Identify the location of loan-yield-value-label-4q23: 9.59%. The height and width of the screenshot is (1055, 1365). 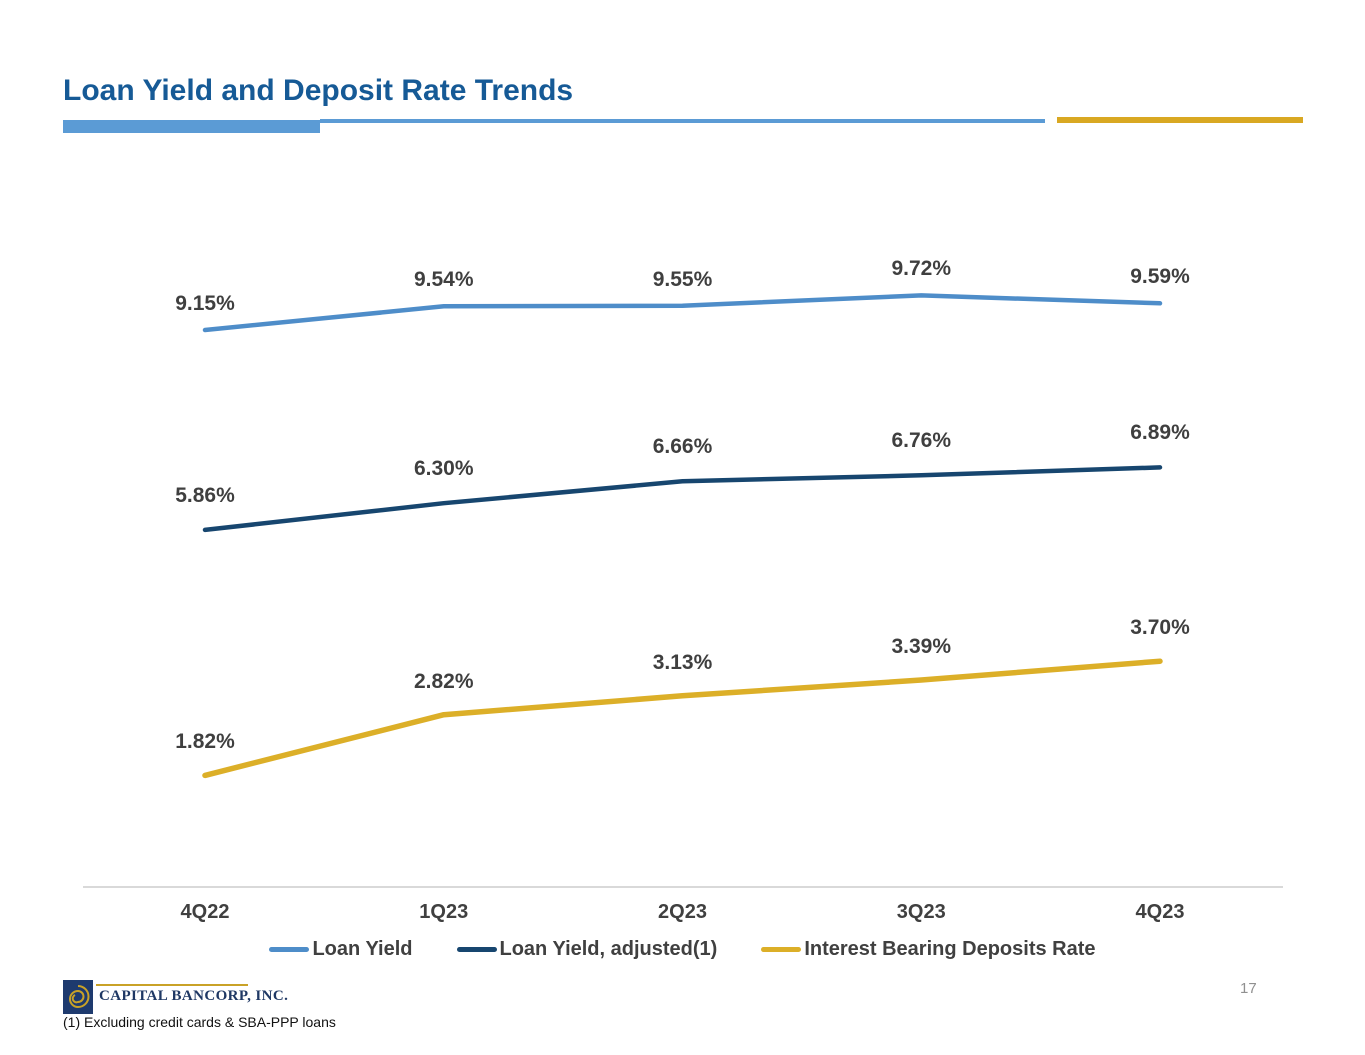
(1160, 277).